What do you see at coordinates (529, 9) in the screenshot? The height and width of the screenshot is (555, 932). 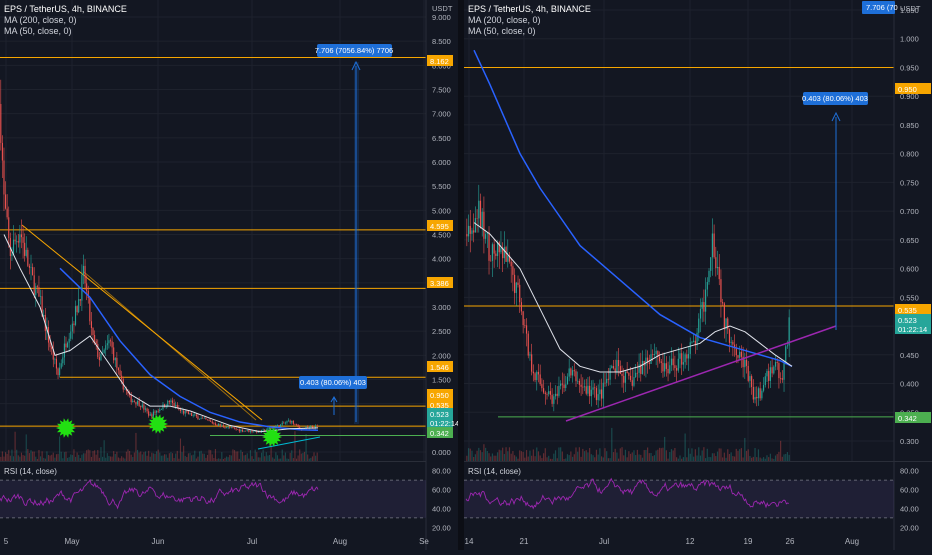 I see `right-symbol-title: EPS / TetherUS, 4h, BINANCE` at bounding box center [529, 9].